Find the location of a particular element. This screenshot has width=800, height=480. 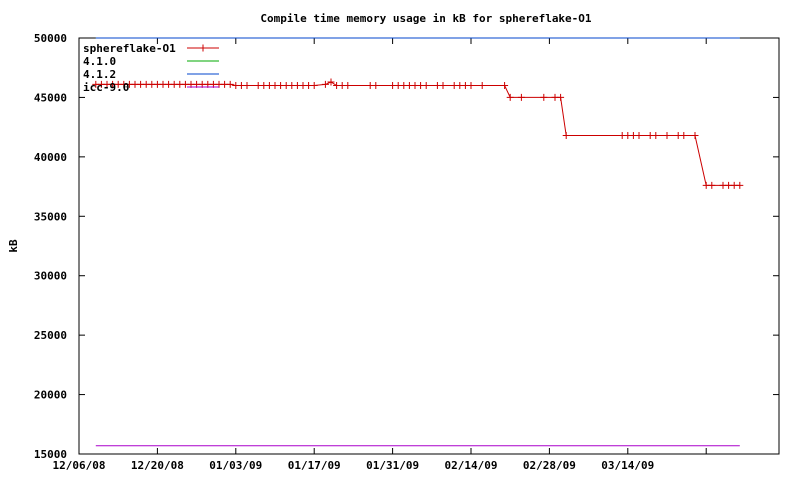

y-tick-label: 40000 is located at coordinates (50, 157).